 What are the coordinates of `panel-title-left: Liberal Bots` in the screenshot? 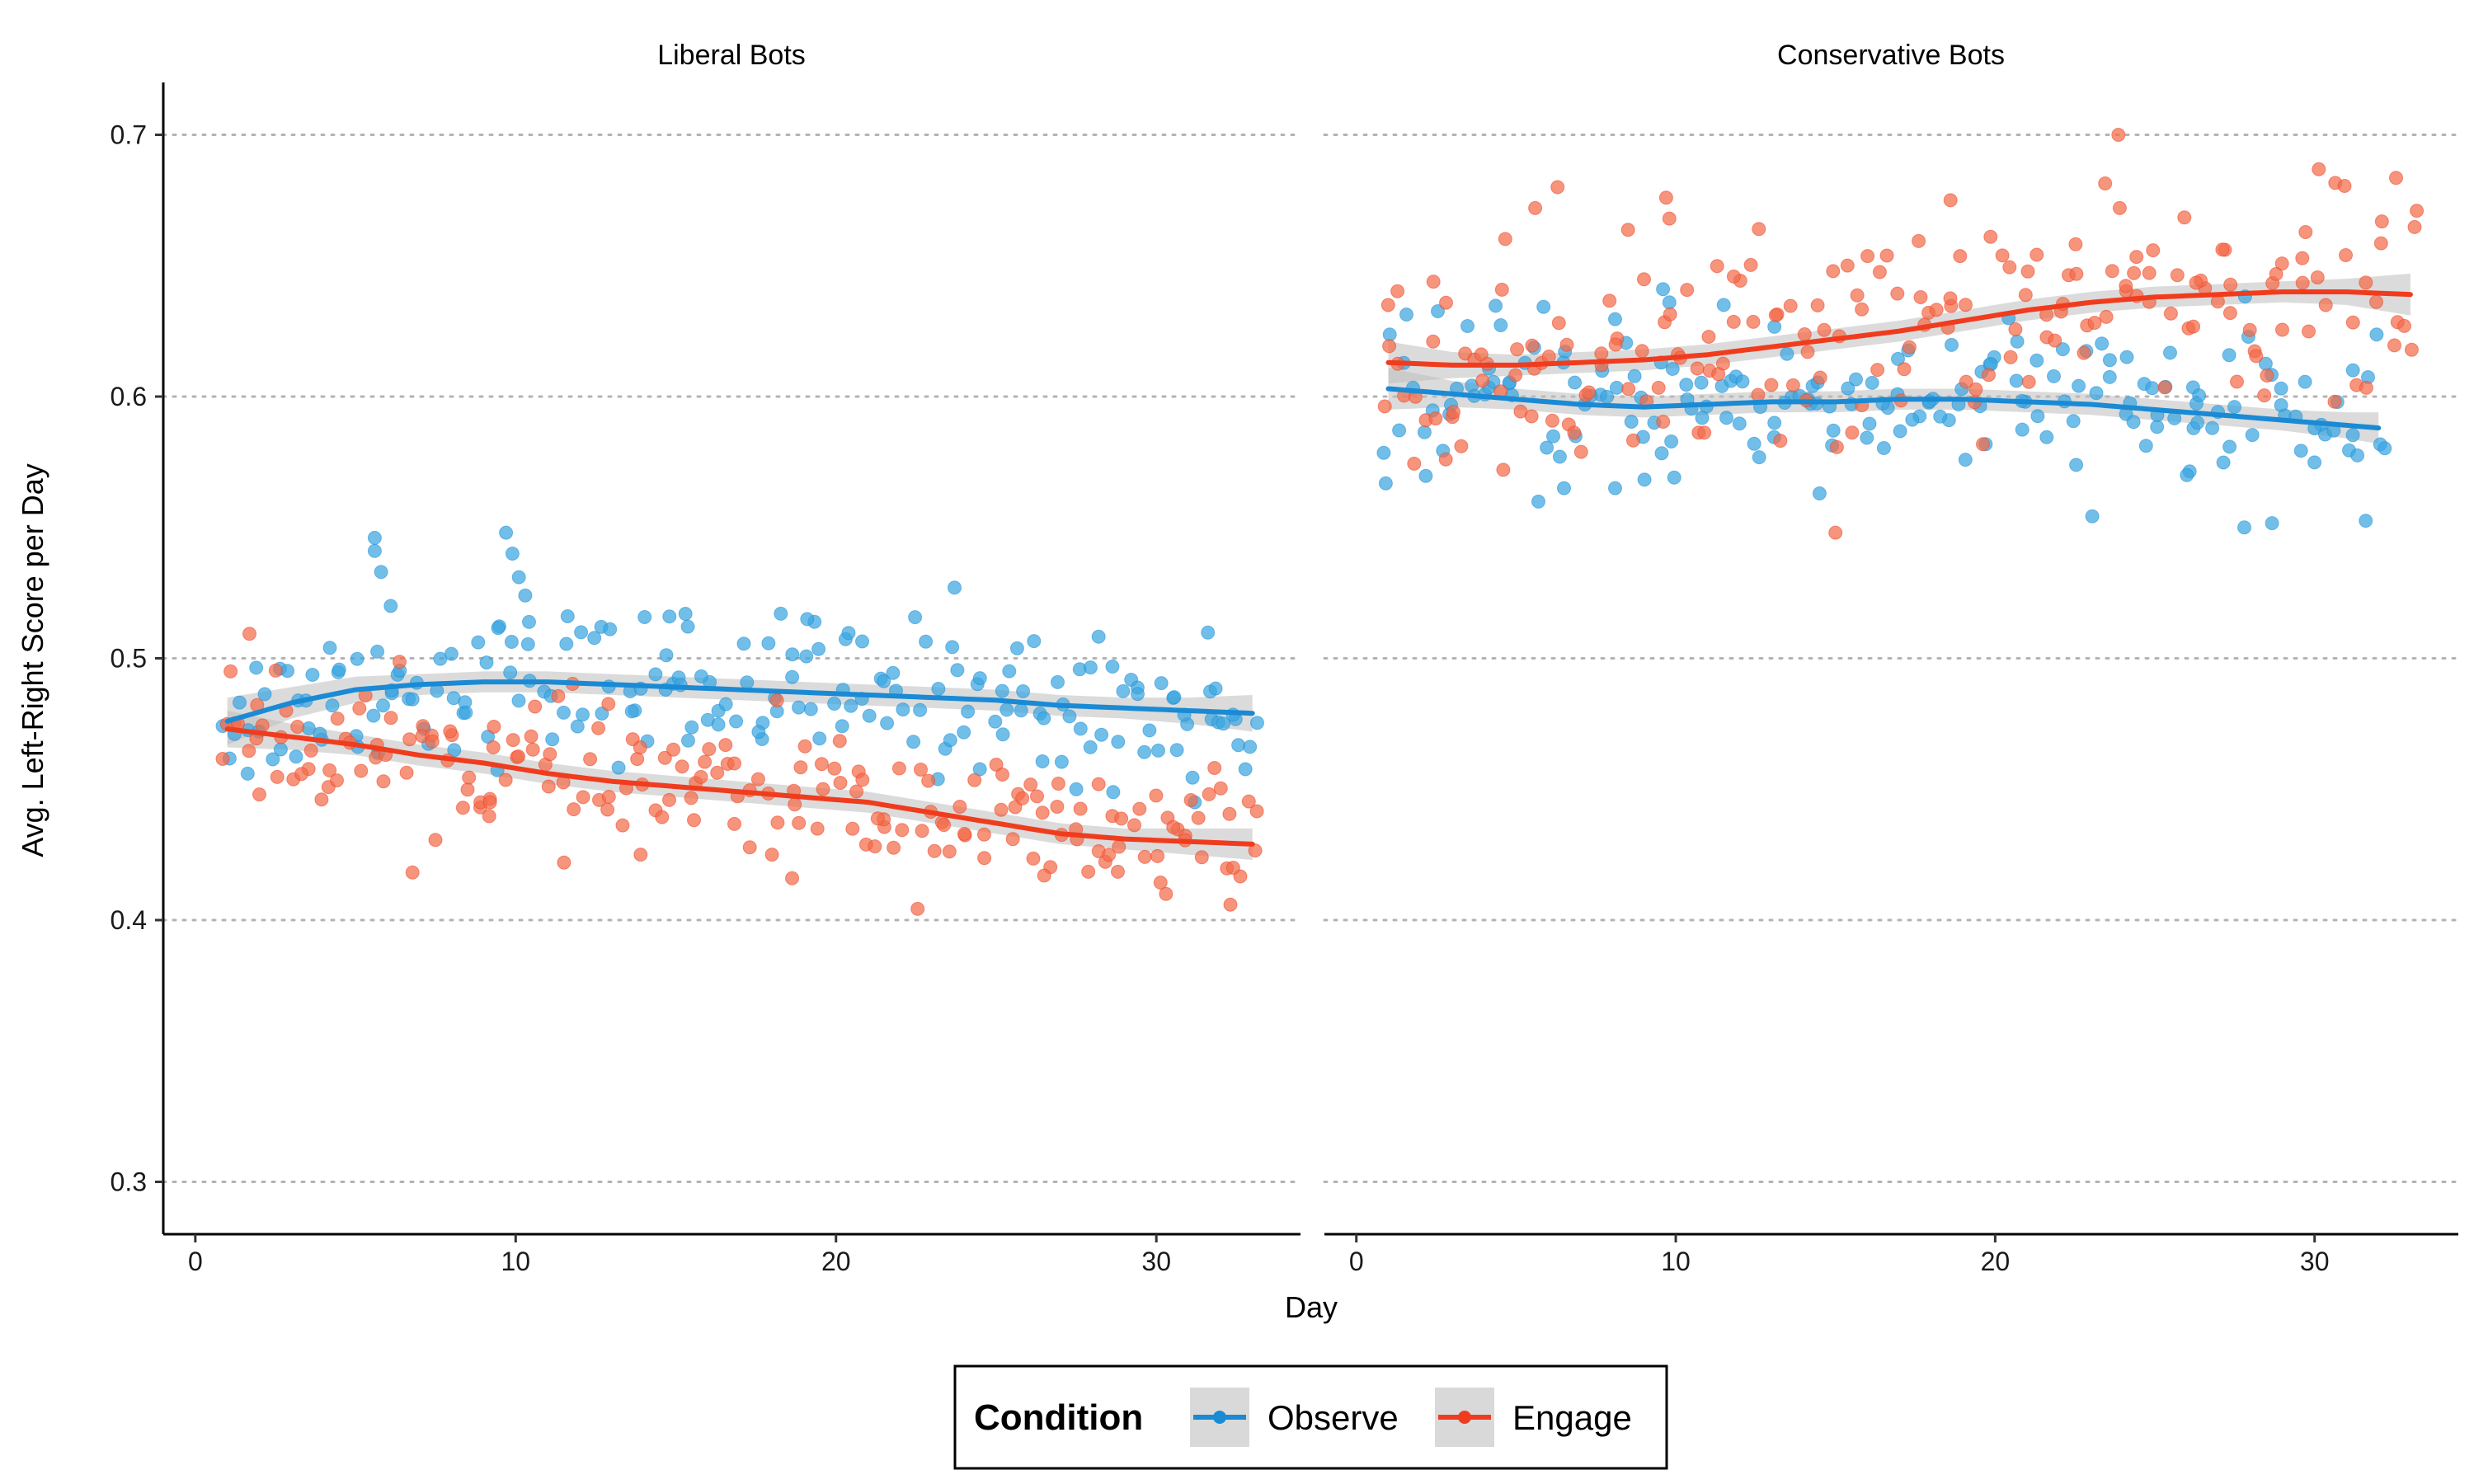 It's located at (731, 55).